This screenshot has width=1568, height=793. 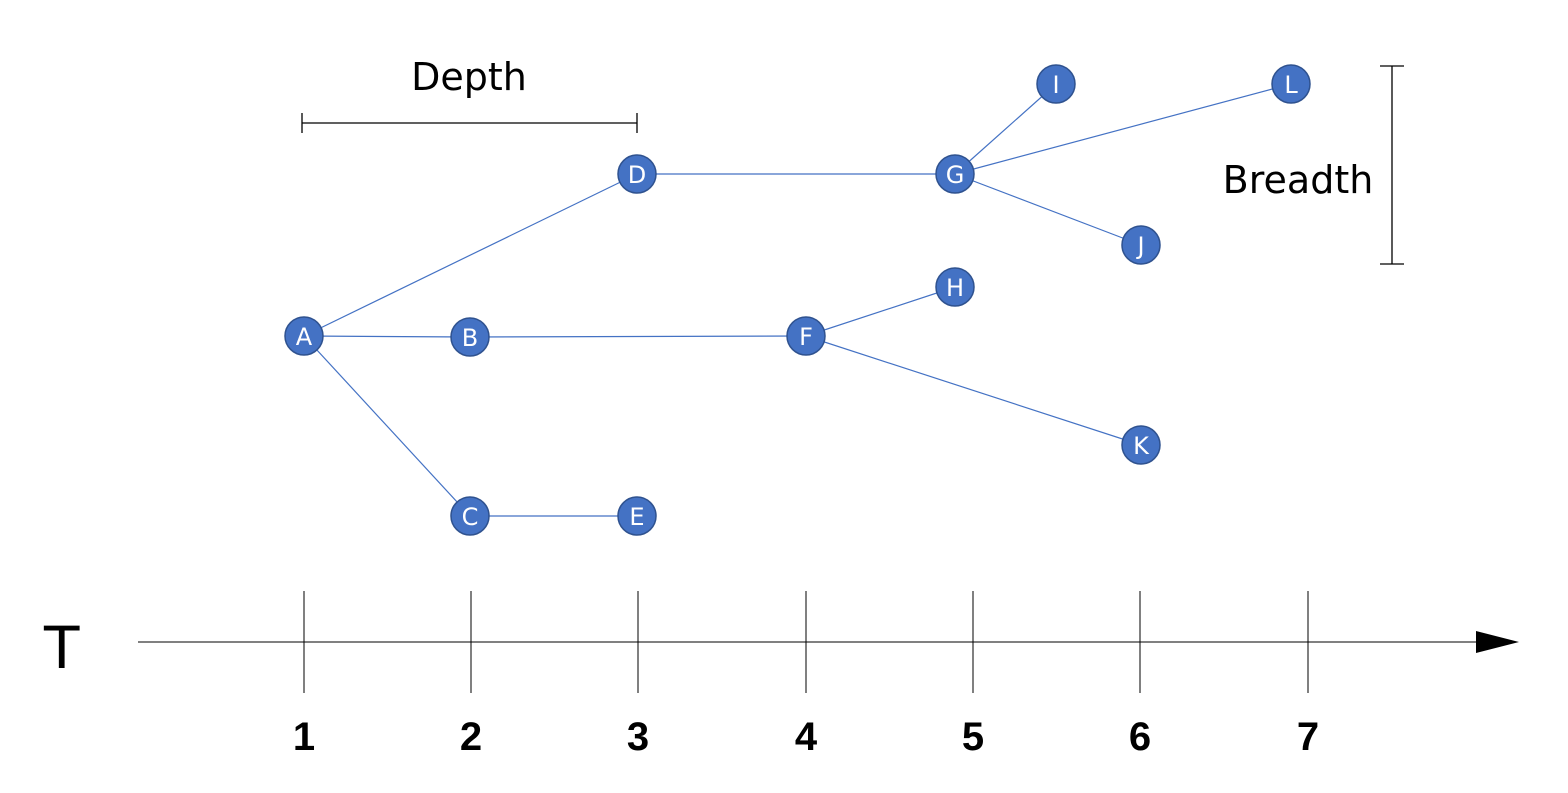 What do you see at coordinates (471, 737) in the screenshot?
I see `tick-label-2: 2` at bounding box center [471, 737].